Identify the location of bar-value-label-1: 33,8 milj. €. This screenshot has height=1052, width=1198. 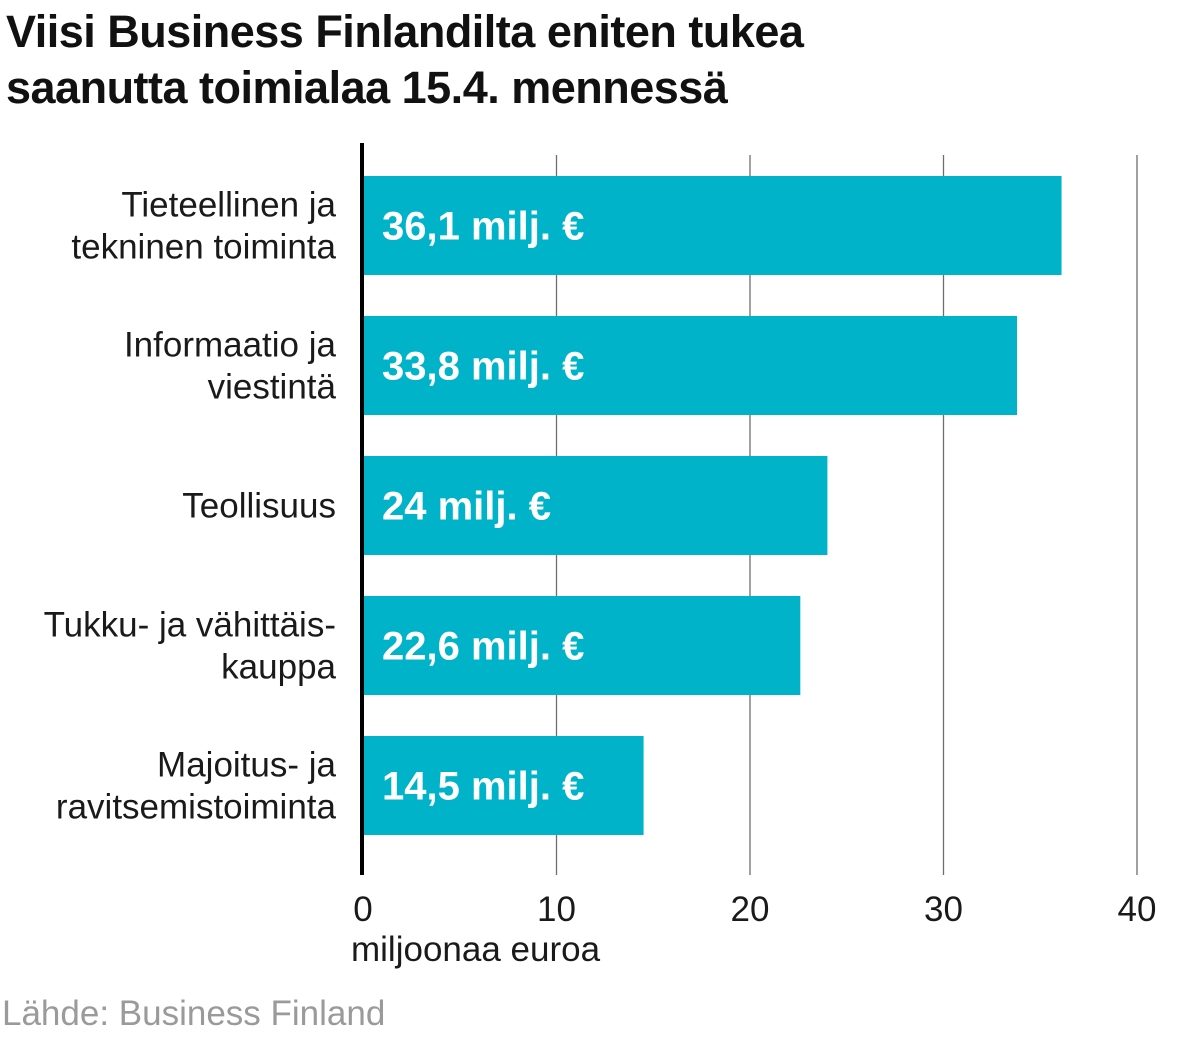
(483, 367).